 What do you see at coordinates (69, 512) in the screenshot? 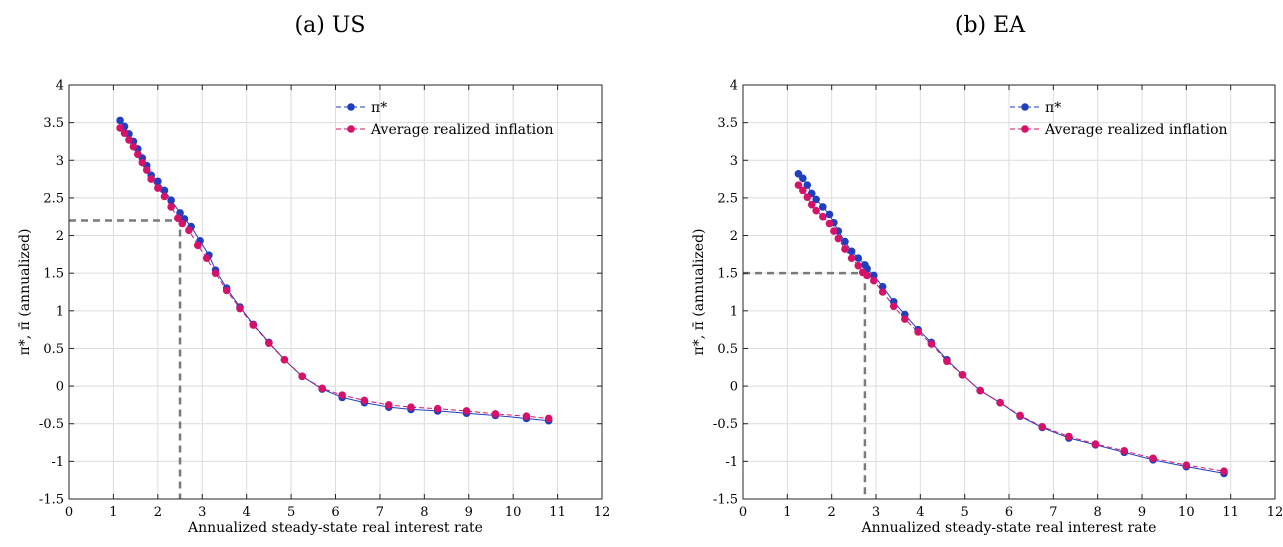
I see `x-tick-label: 0` at bounding box center [69, 512].